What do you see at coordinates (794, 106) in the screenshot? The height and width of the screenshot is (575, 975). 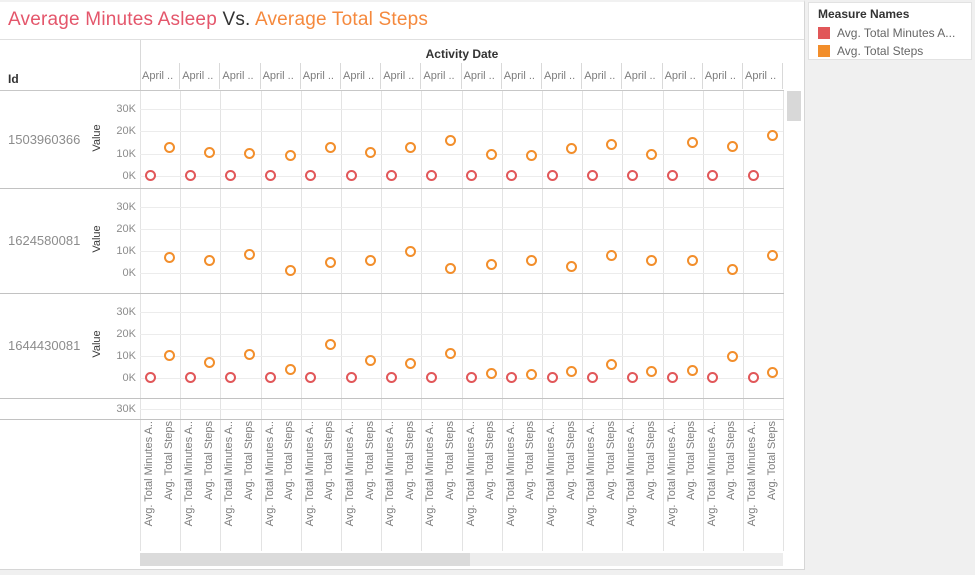 I see `vertical-scrollbar-thumb` at bounding box center [794, 106].